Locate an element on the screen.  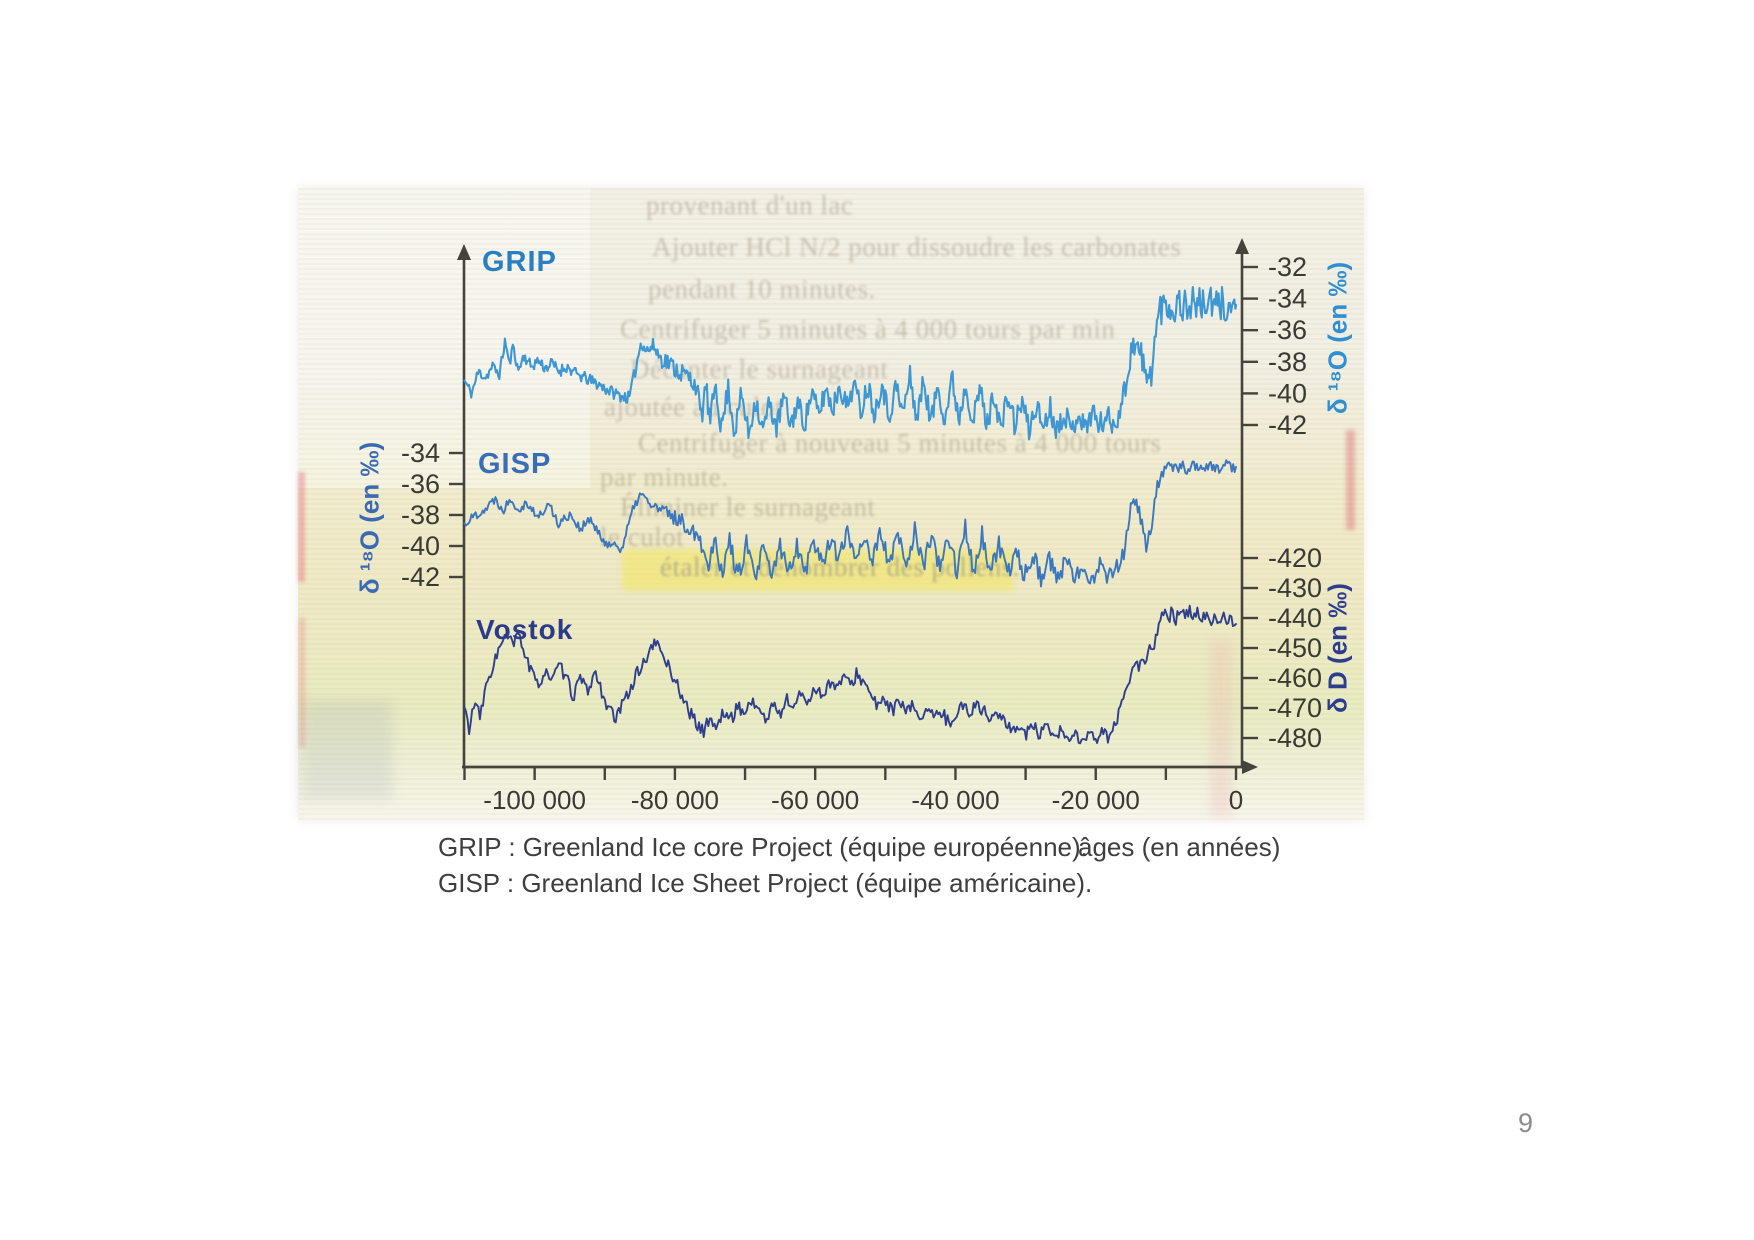
scan-artifact-smudge-bottomleft is located at coordinates (347, 750).